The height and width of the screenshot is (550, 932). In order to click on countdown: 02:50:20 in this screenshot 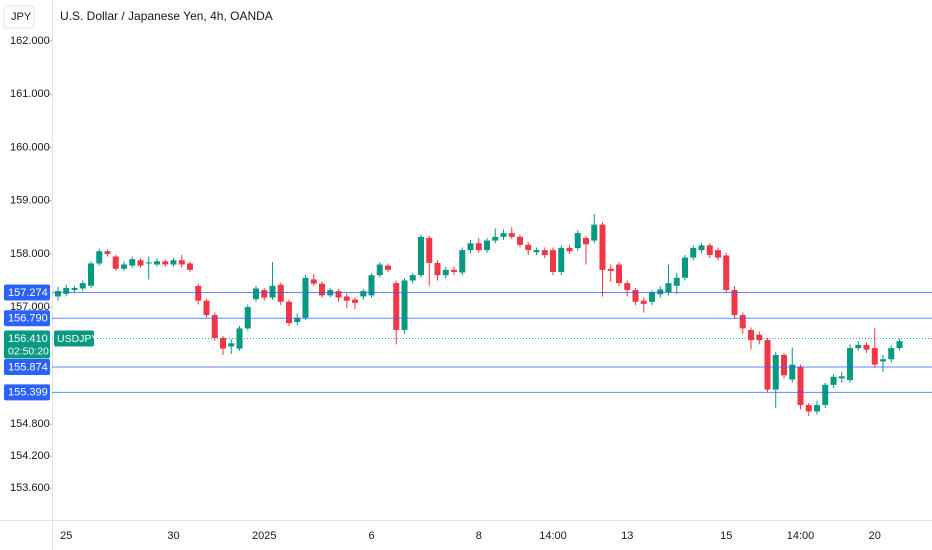, I will do `click(28, 351)`.